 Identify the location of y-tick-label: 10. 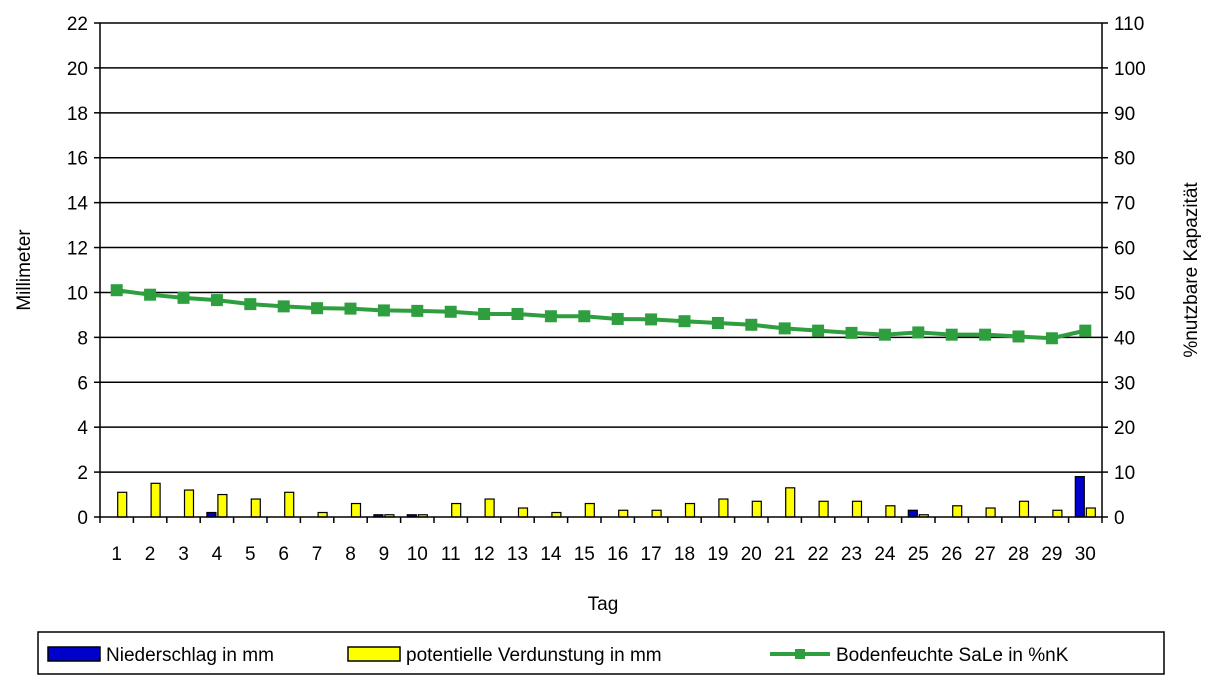
(77, 293).